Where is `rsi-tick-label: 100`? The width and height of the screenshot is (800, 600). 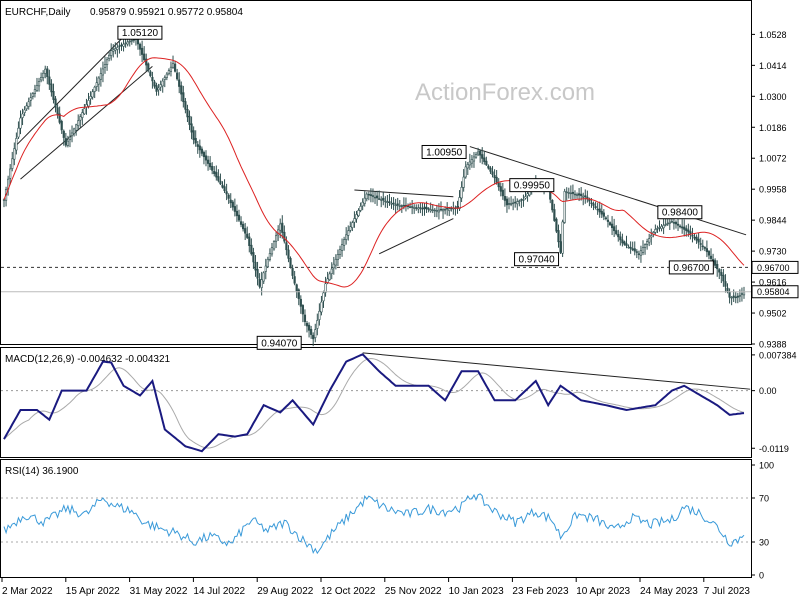 rsi-tick-label: 100 is located at coordinates (766, 466).